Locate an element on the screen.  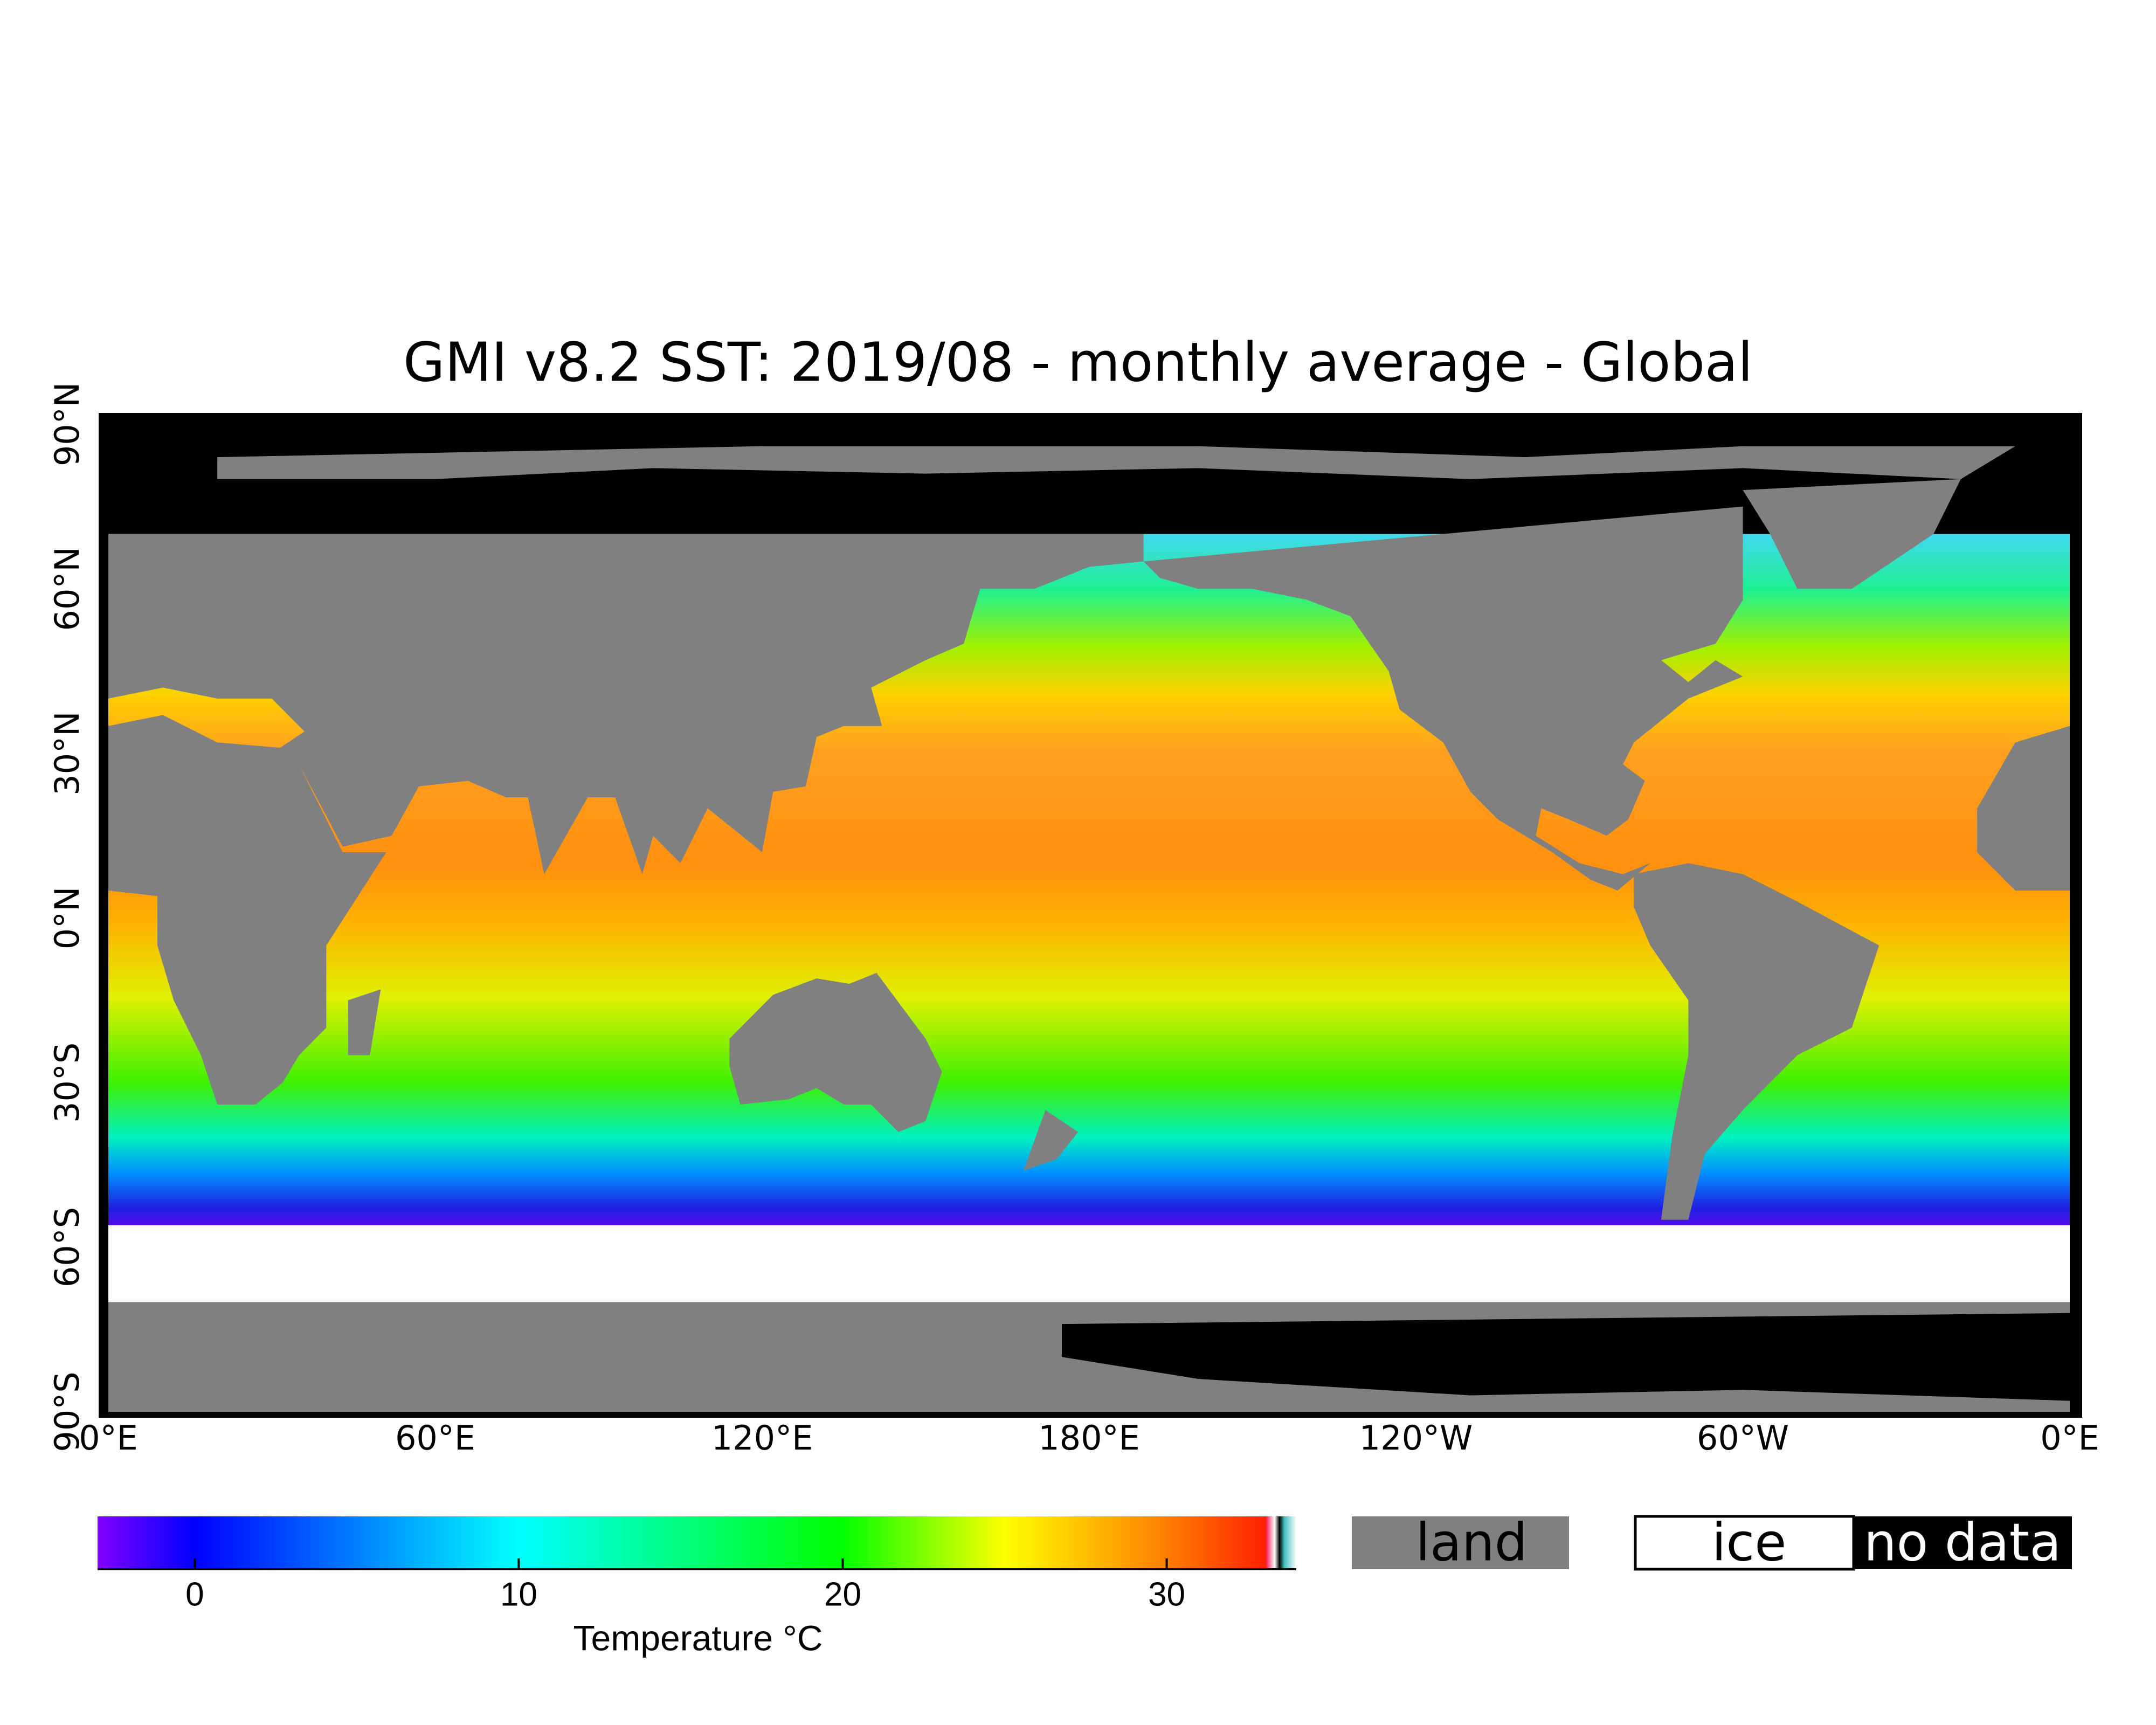
sea-ice is located at coordinates (1089, 1266).